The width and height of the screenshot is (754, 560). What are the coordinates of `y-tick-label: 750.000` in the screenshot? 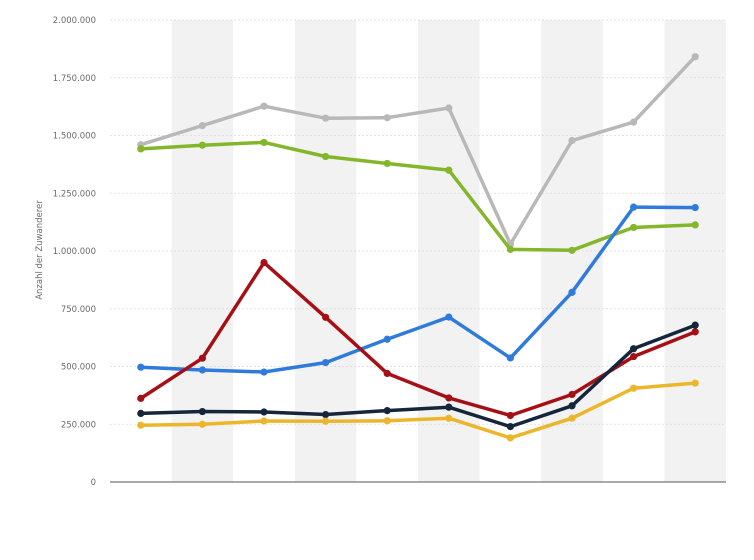 It's located at (78, 310).